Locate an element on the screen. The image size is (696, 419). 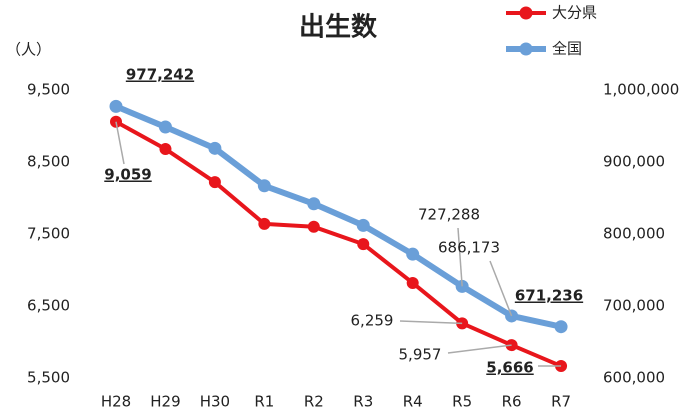
y-tick-label: 6,500 is located at coordinates (48, 306).